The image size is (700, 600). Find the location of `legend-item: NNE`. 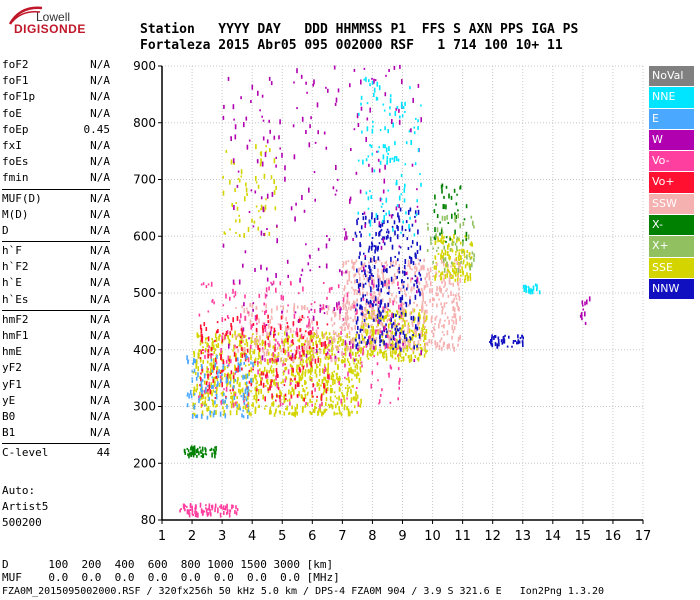

legend-item: NNE is located at coordinates (671, 97).